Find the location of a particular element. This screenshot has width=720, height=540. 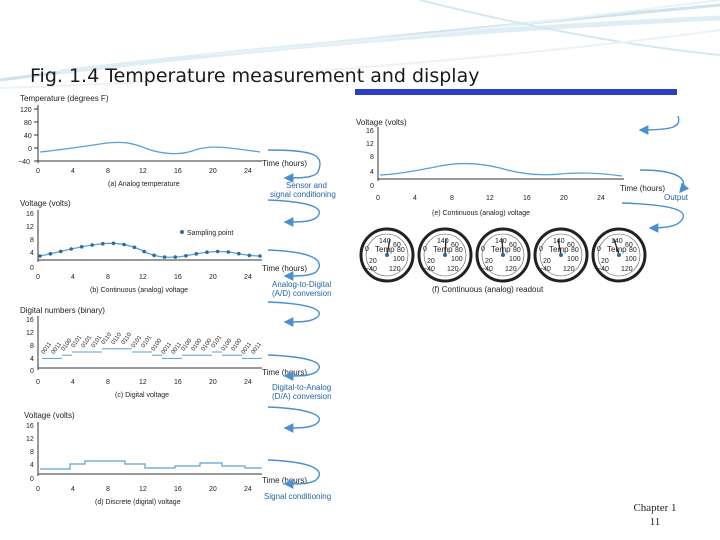

panel-d-xtick-12: 12 is located at coordinates (143, 489).